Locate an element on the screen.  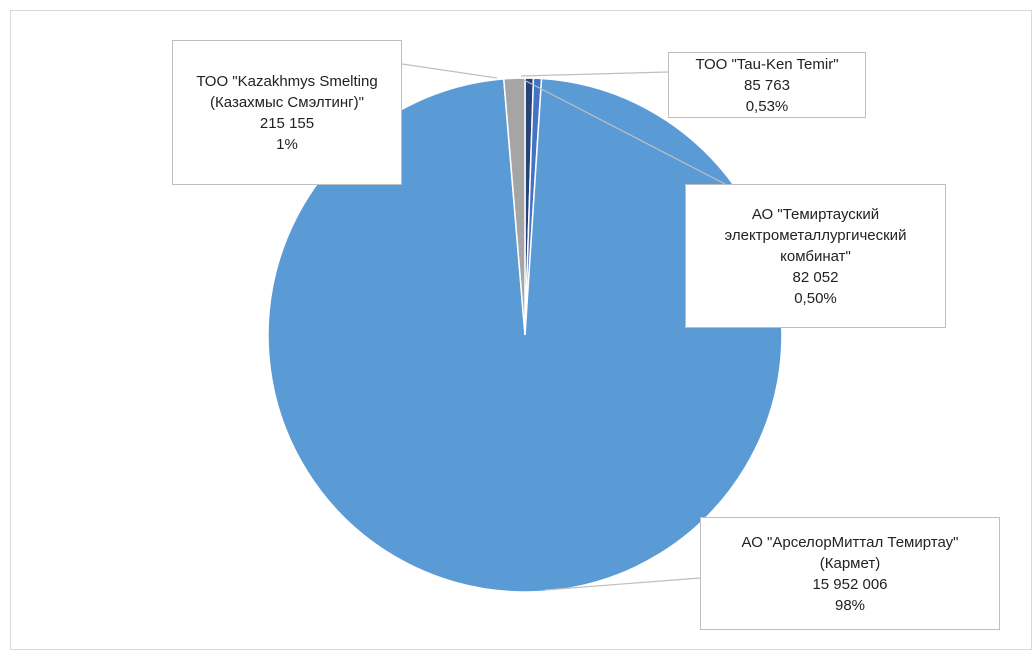
label-value: 82 052 is located at coordinates (815, 277).